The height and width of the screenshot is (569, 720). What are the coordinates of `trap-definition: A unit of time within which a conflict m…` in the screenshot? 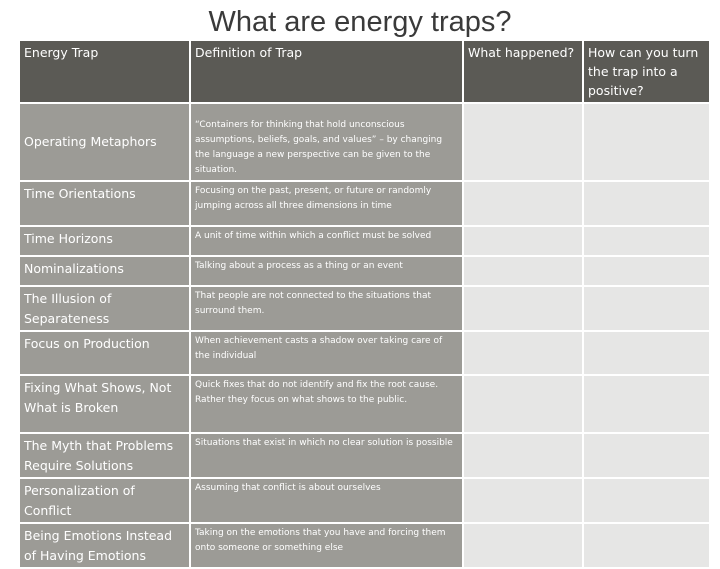 It's located at (326, 241).